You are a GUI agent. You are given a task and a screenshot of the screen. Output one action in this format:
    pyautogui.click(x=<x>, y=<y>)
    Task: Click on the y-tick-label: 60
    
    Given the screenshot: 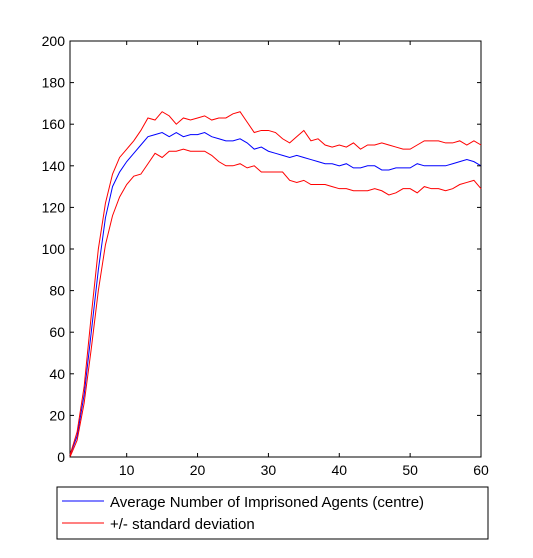 What is the action you would take?
    pyautogui.click(x=57, y=332)
    